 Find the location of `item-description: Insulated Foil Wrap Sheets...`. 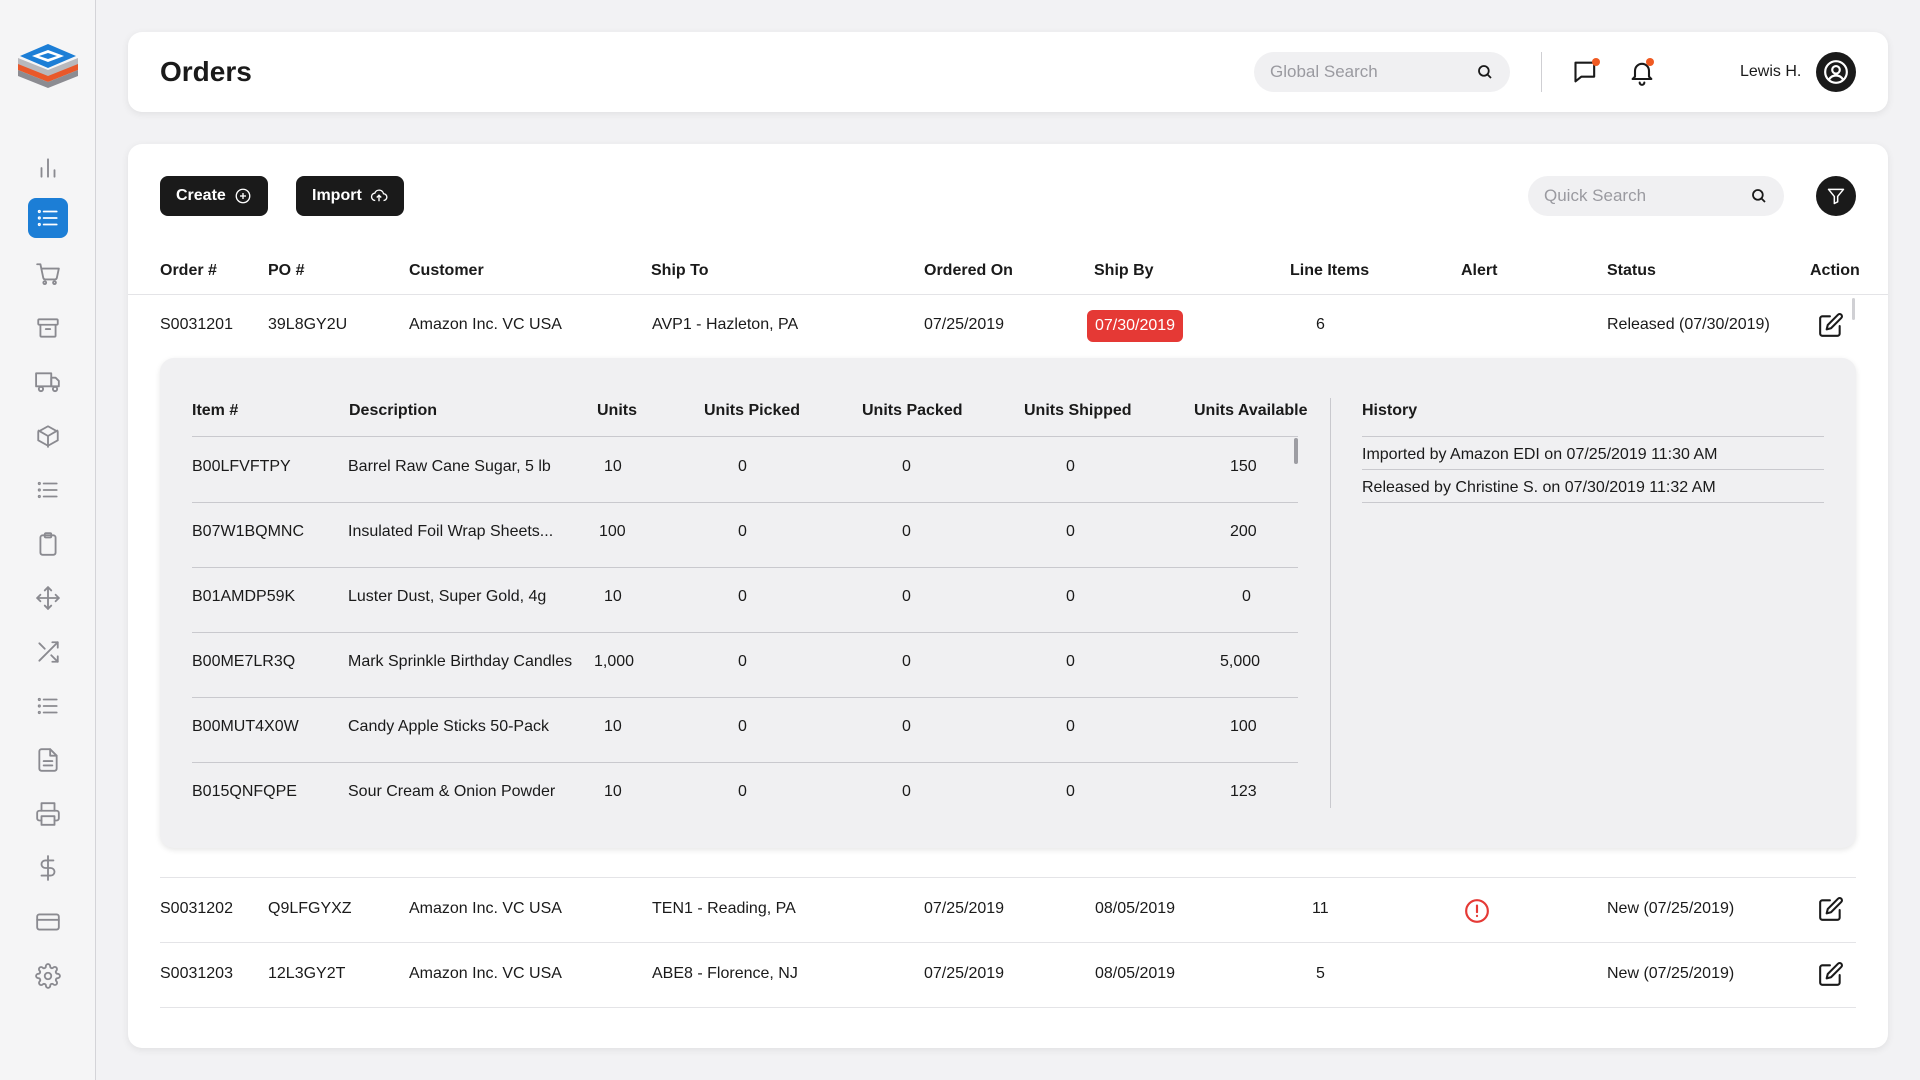

item-description: Insulated Foil Wrap Sheets... is located at coordinates (451, 531).